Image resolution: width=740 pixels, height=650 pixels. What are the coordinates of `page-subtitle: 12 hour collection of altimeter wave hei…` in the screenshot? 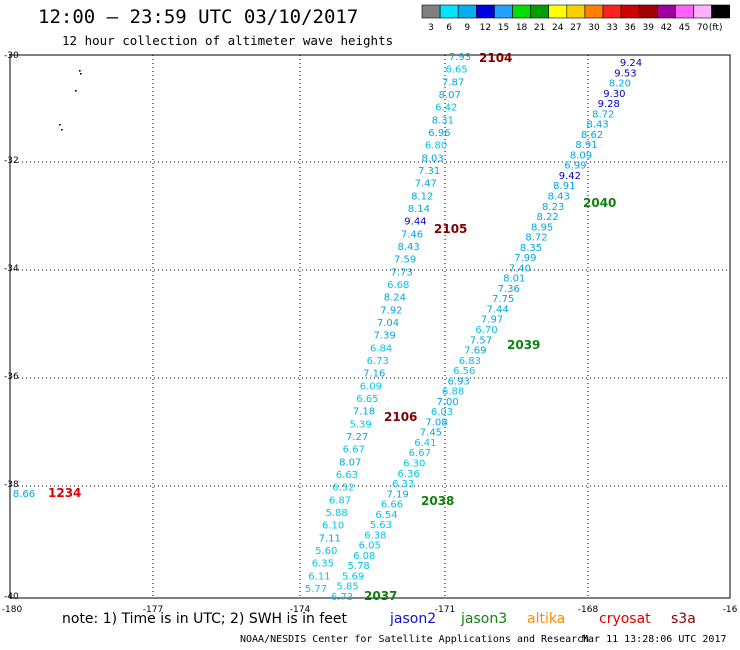 It's located at (228, 40).